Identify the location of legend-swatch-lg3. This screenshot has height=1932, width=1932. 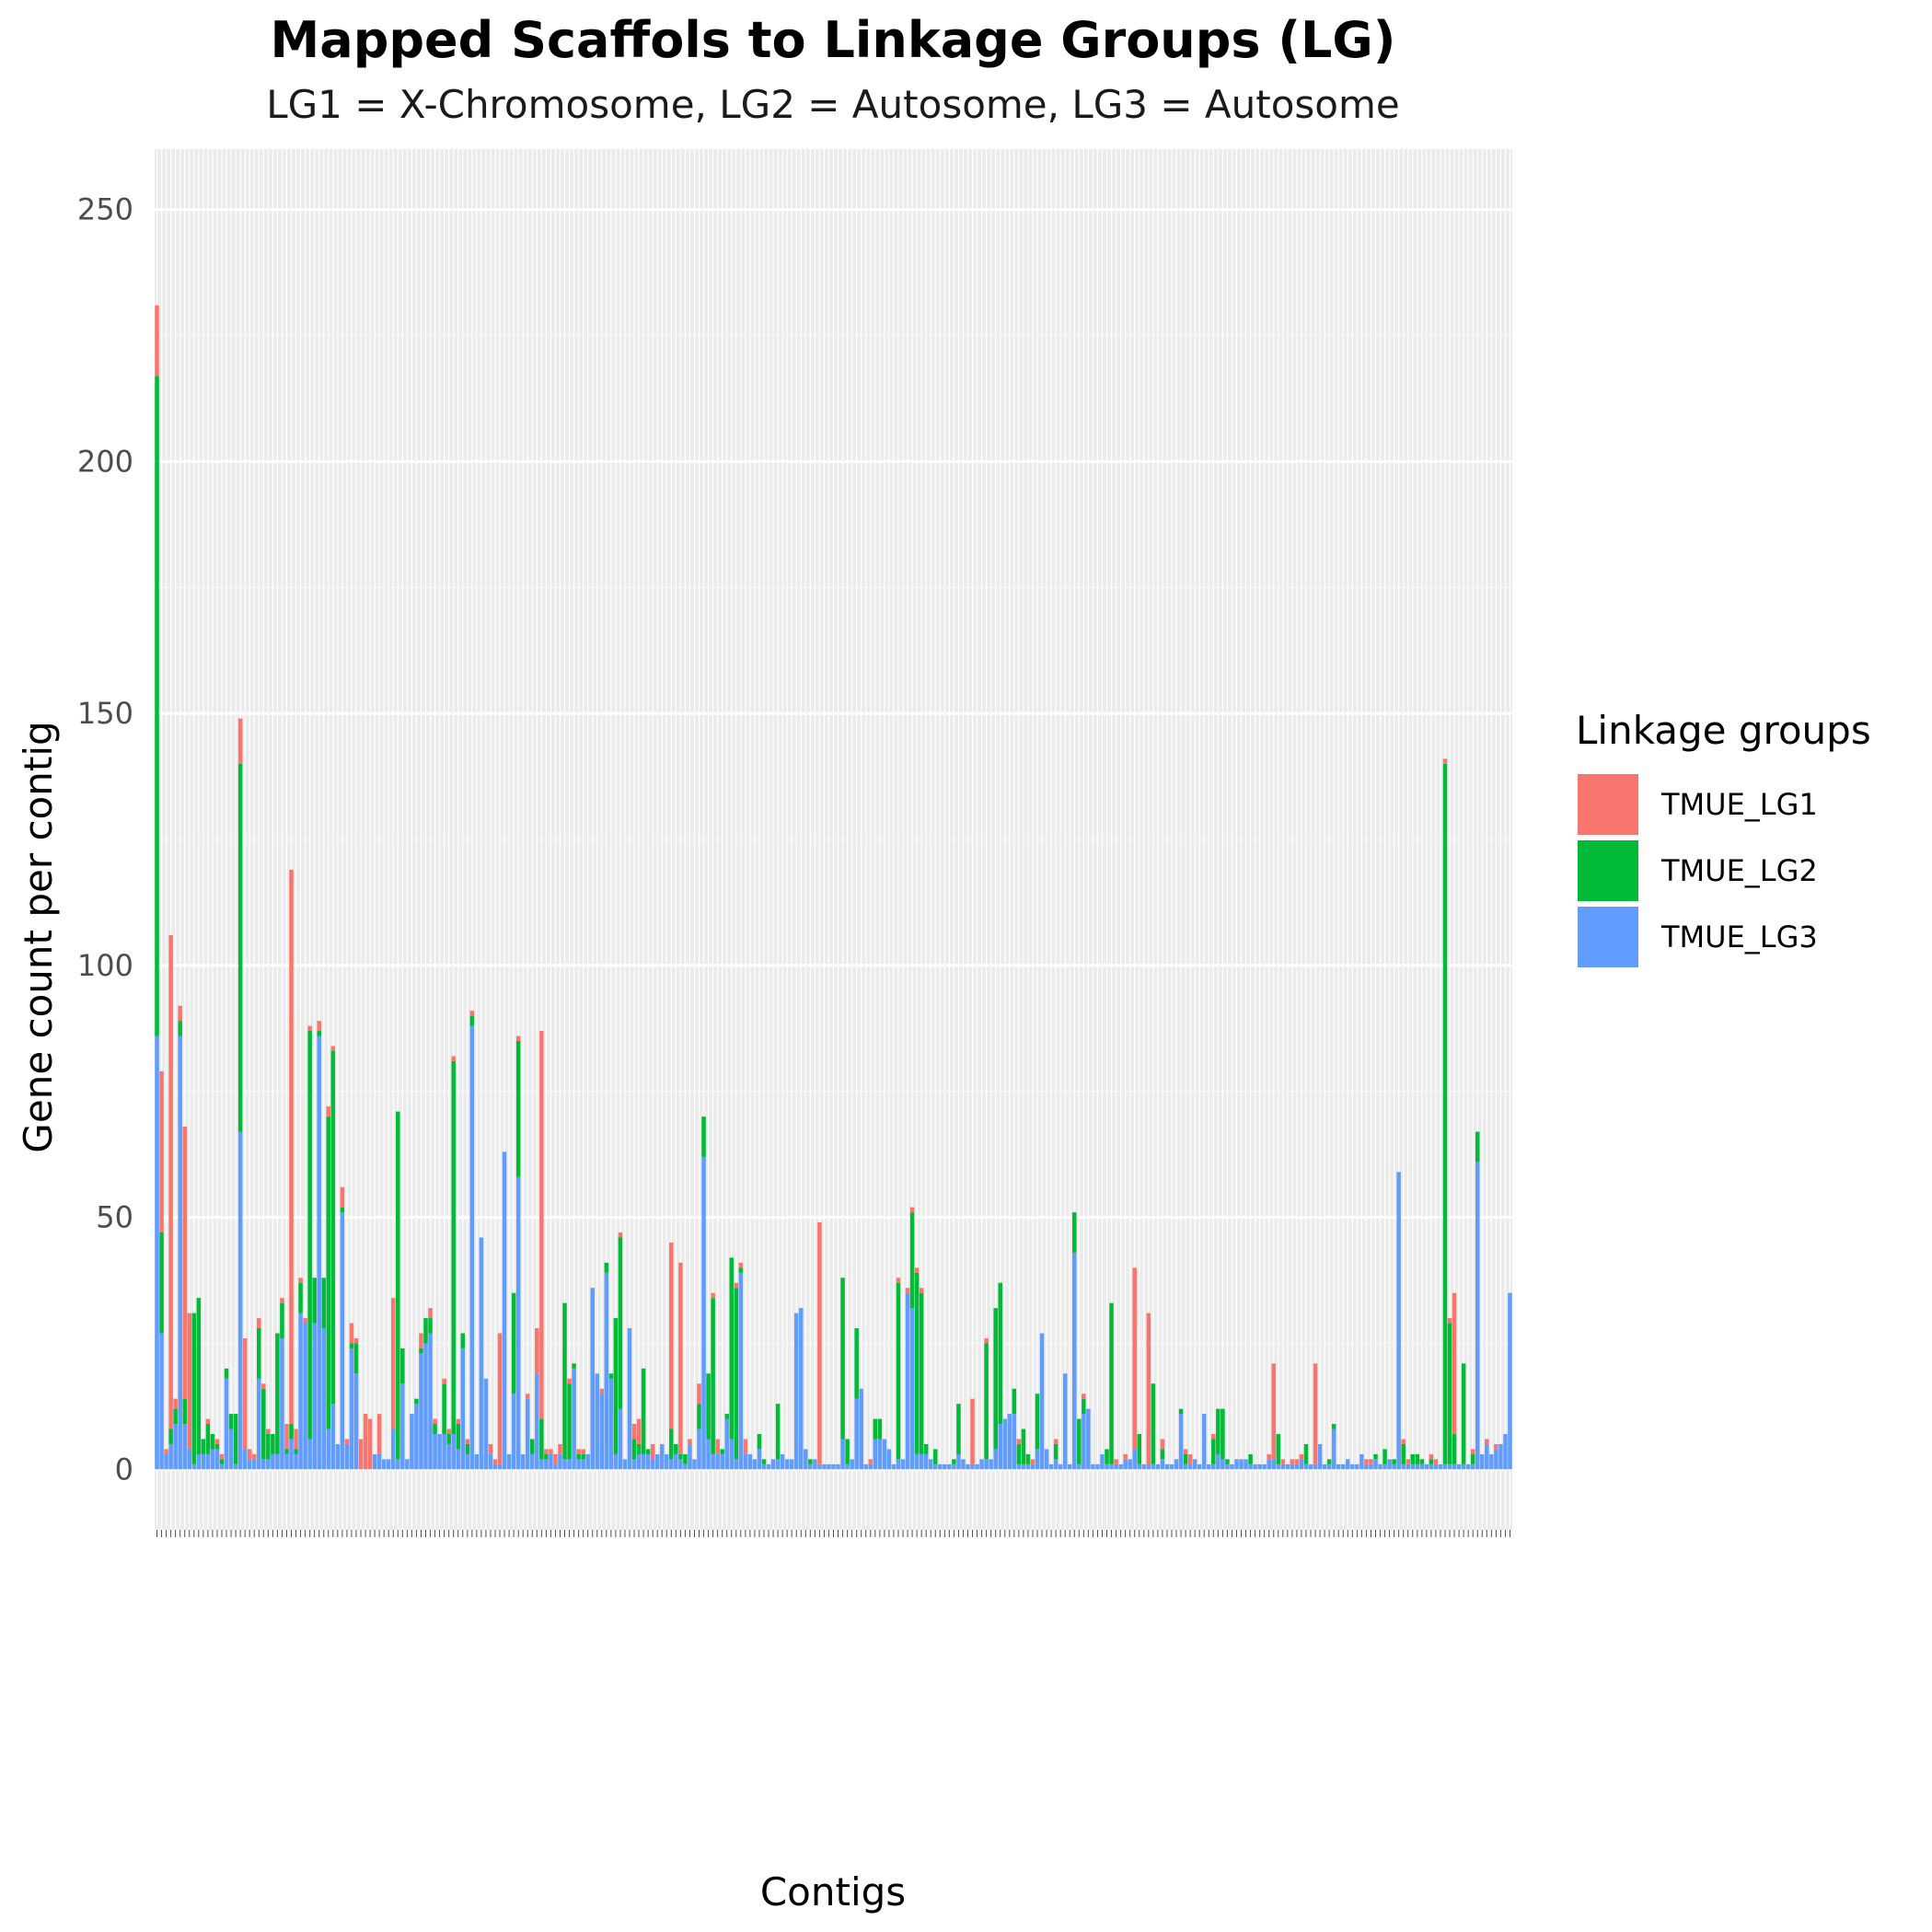
(1608, 937).